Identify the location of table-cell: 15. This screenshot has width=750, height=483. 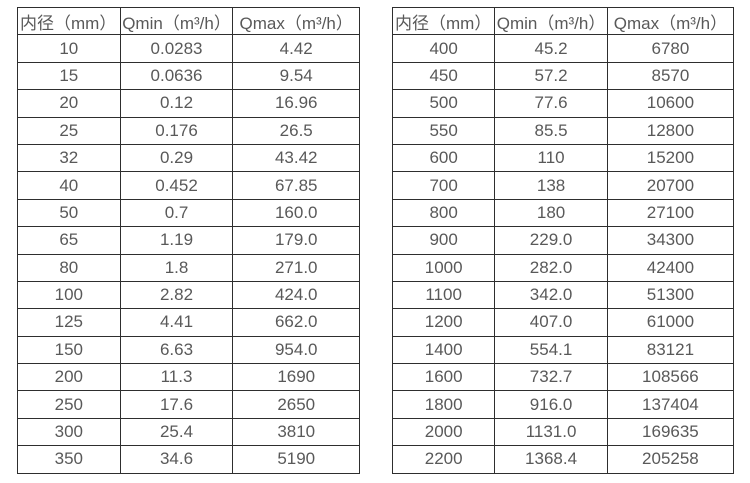
(69, 76).